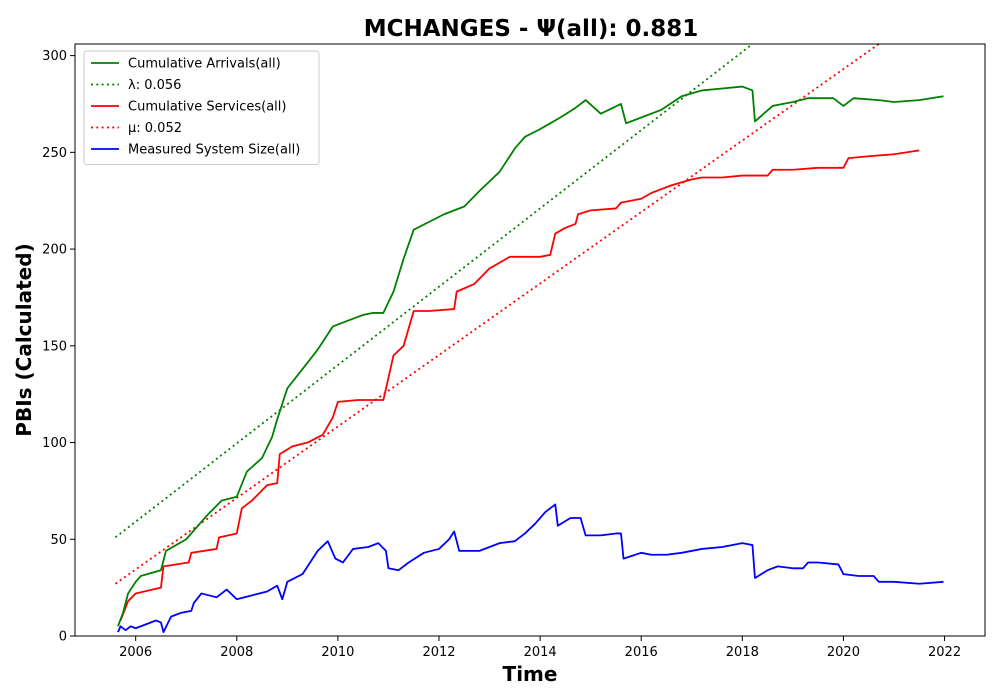  I want to click on x-axis-title: Time, so click(530, 674).